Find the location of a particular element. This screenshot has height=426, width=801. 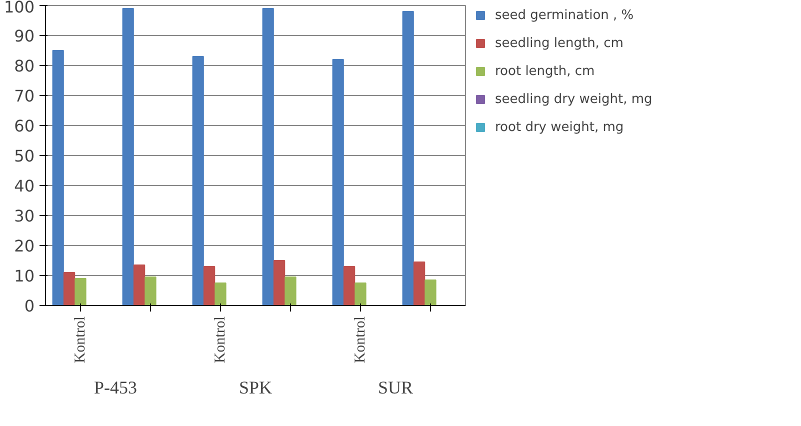

y-tick-label: 70 is located at coordinates (24, 96).